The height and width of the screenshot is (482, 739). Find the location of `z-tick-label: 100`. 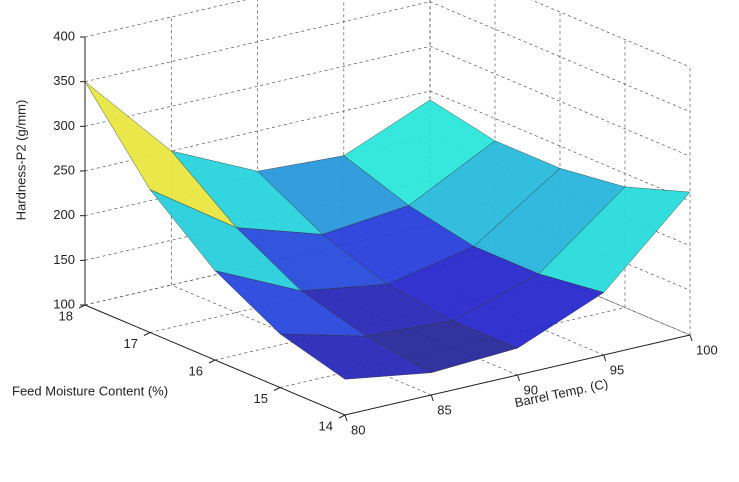

z-tick-label: 100 is located at coordinates (64, 303).